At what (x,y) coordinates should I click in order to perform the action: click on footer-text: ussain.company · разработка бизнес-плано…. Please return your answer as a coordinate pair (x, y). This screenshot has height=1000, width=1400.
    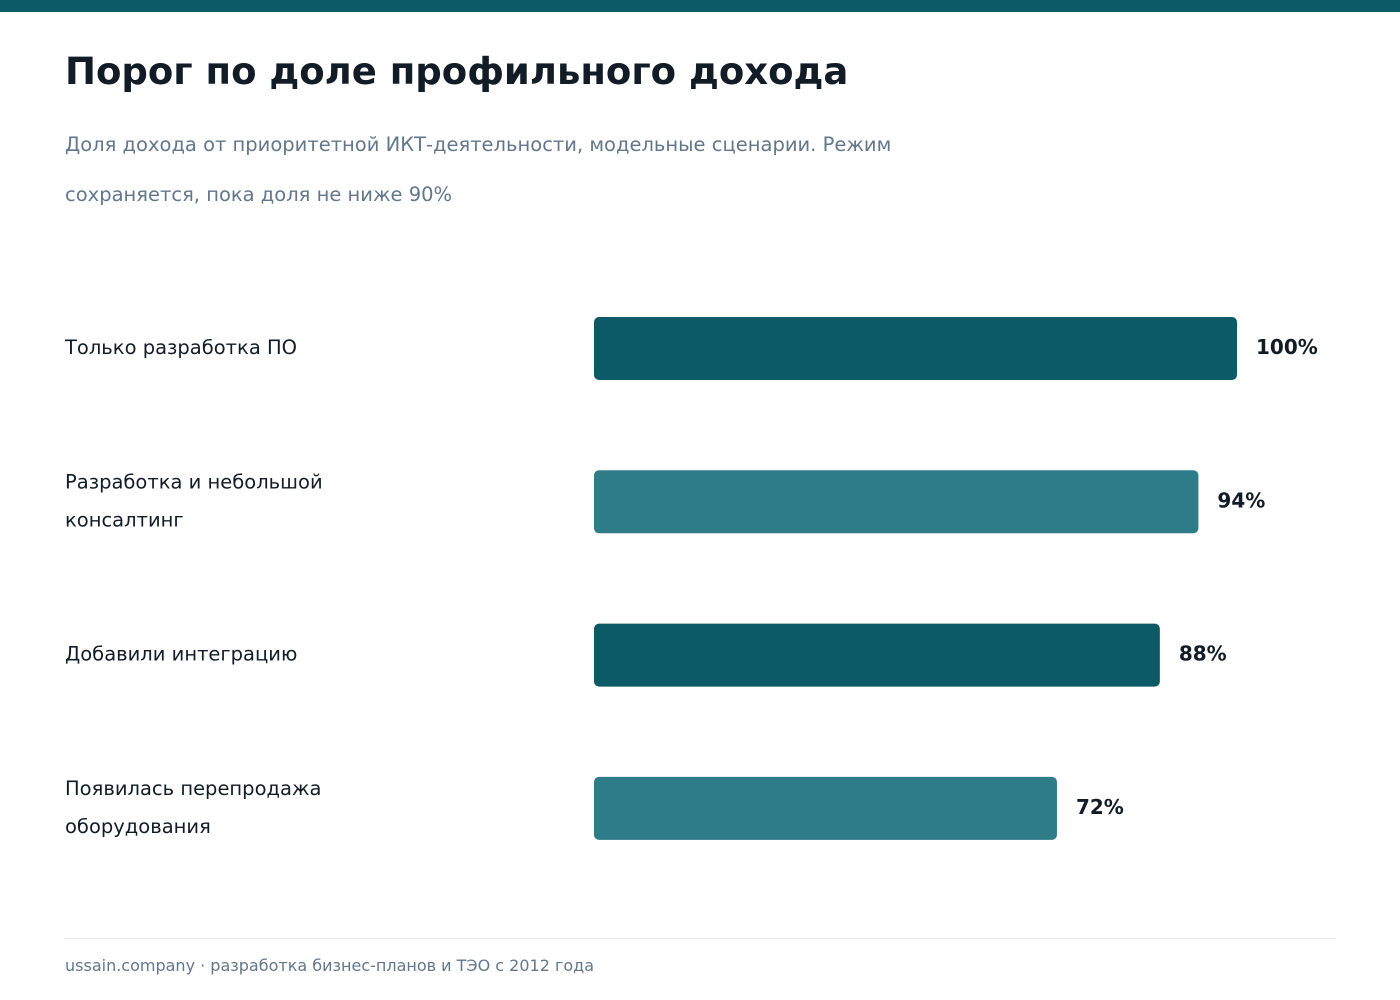
    Looking at the image, I should click on (330, 965).